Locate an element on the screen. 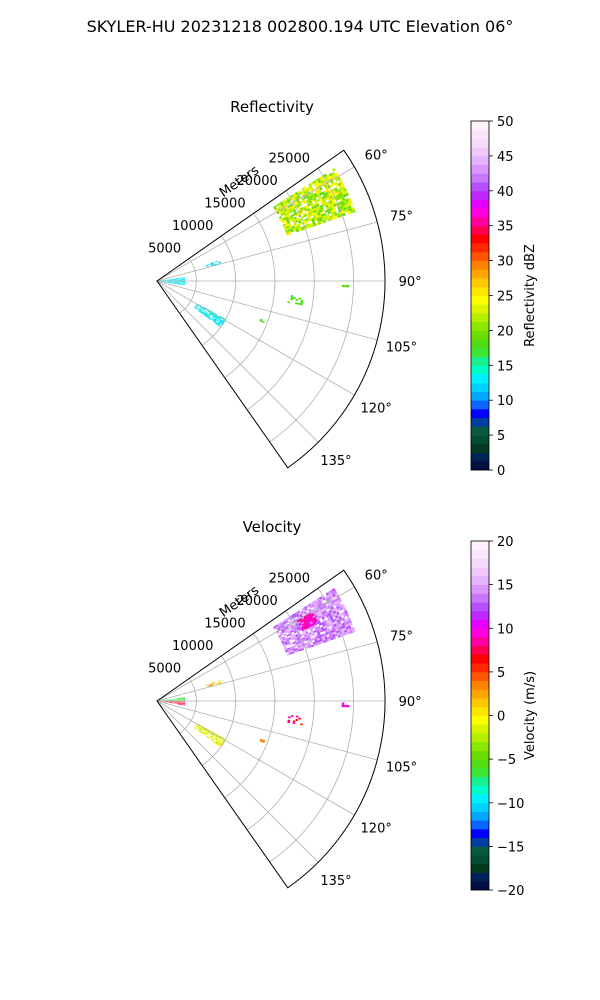 Image resolution: width=600 pixels, height=1000 pixels. radial-tick-label: 15000 is located at coordinates (224, 203).